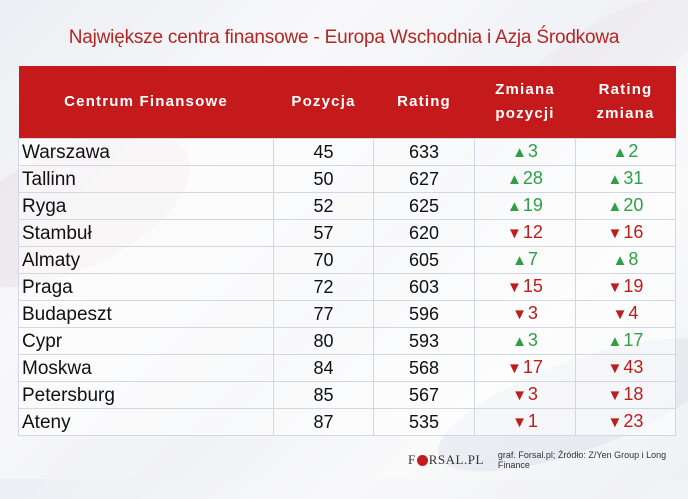  What do you see at coordinates (323, 152) in the screenshot?
I see `cell-position: 45` at bounding box center [323, 152].